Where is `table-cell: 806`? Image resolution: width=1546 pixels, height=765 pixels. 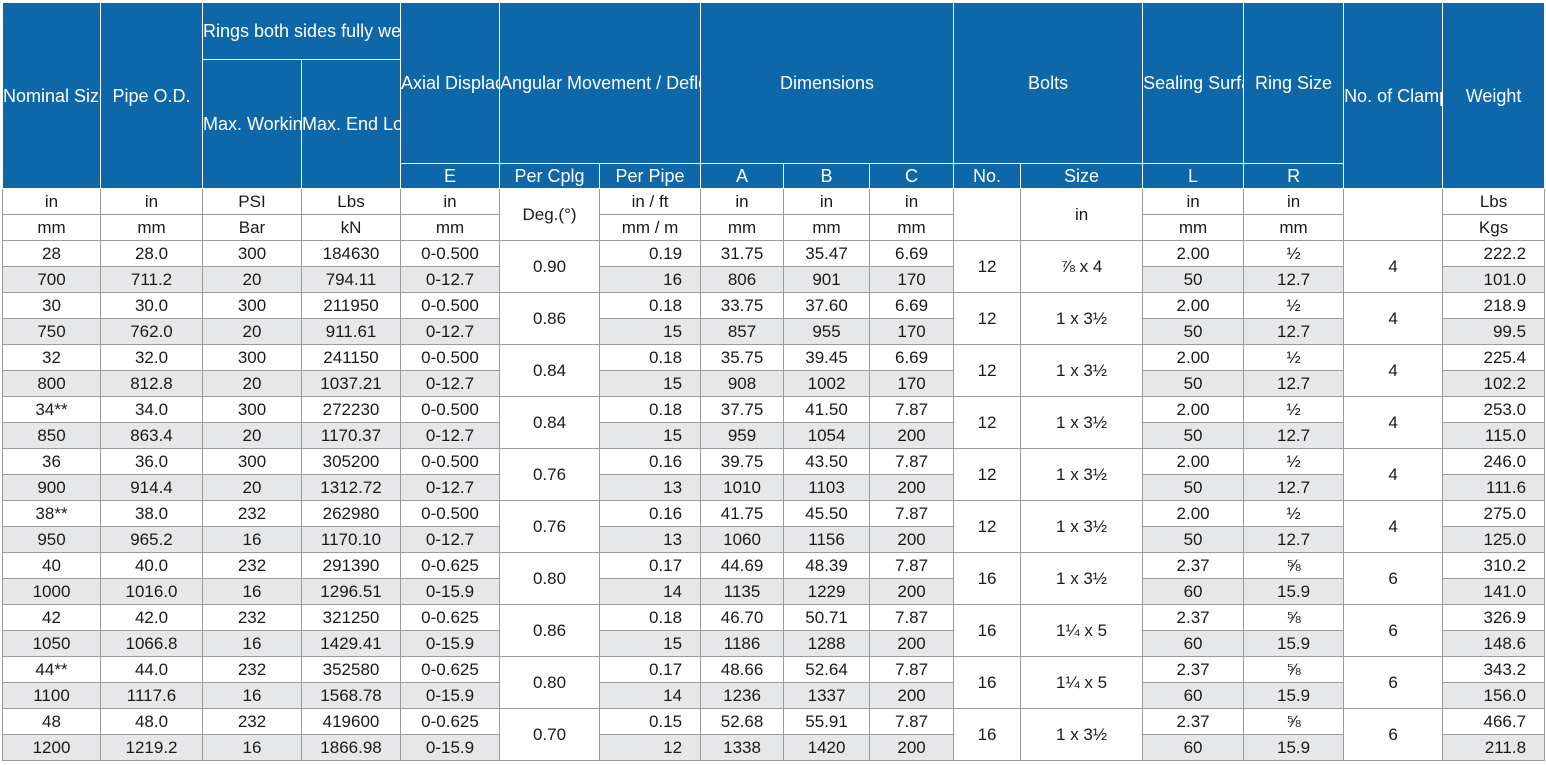 table-cell: 806 is located at coordinates (742, 279).